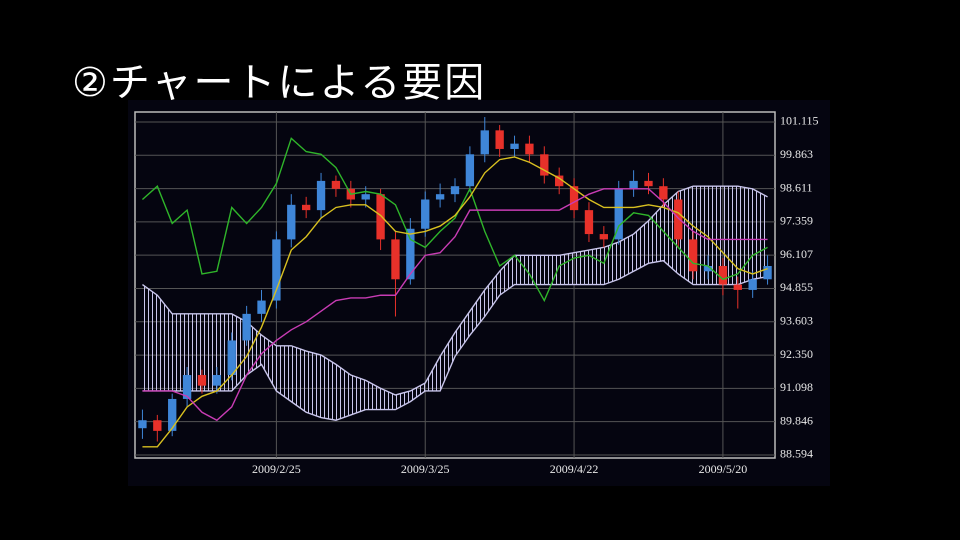 The height and width of the screenshot is (540, 960). What do you see at coordinates (574, 469) in the screenshot?
I see `x-tick-label: 2009/4/22` at bounding box center [574, 469].